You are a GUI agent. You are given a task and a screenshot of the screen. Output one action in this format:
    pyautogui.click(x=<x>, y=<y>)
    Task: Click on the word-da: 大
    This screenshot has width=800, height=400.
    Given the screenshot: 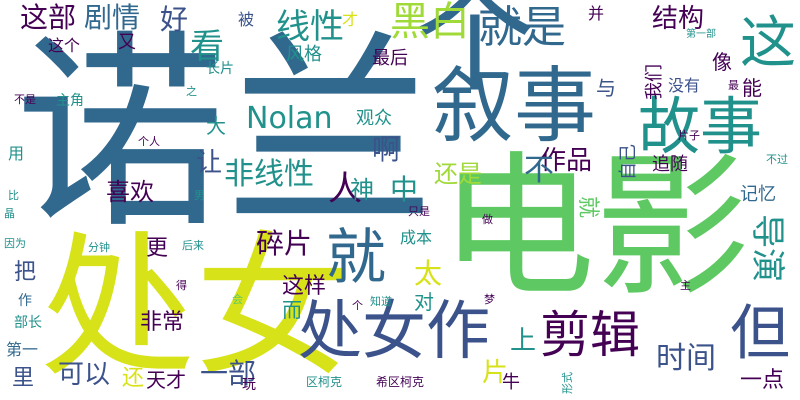 What is the action you would take?
    pyautogui.click(x=216, y=126)
    